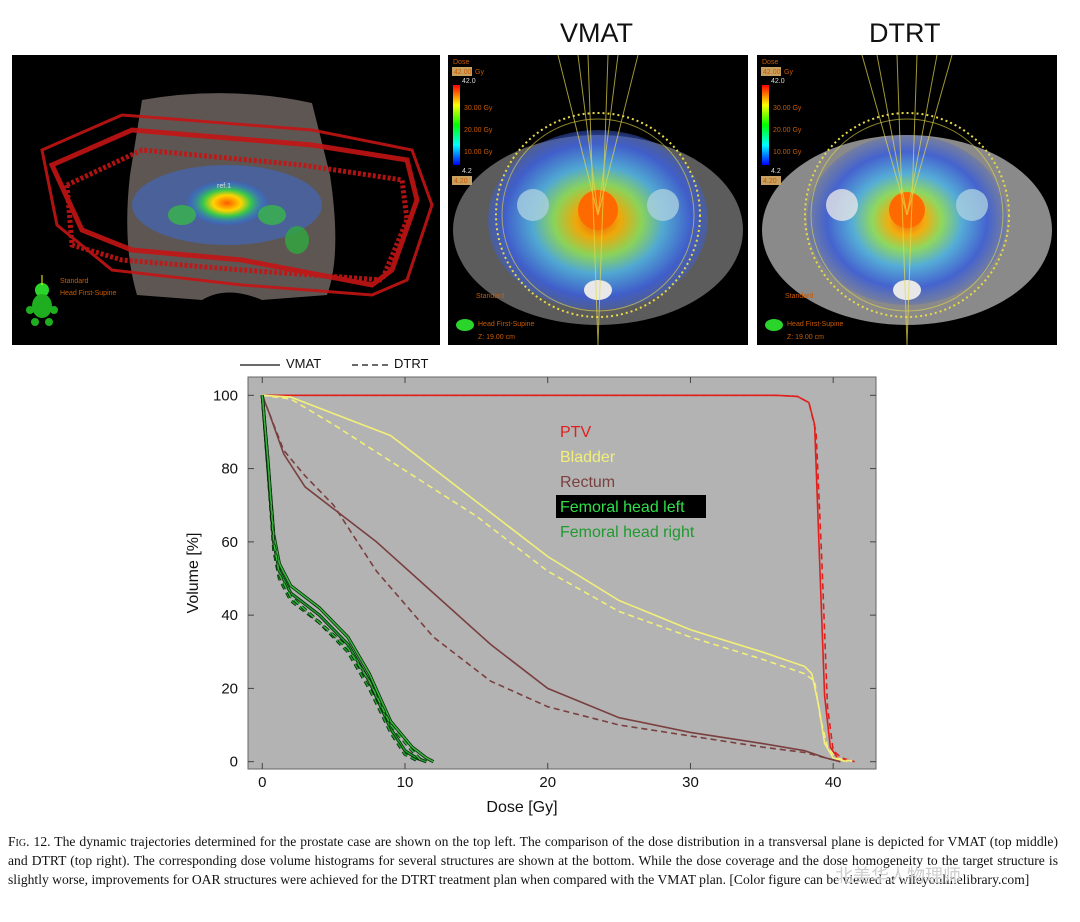  What do you see at coordinates (237, 205) in the screenshot?
I see `trajectory-arcs` at bounding box center [237, 205].